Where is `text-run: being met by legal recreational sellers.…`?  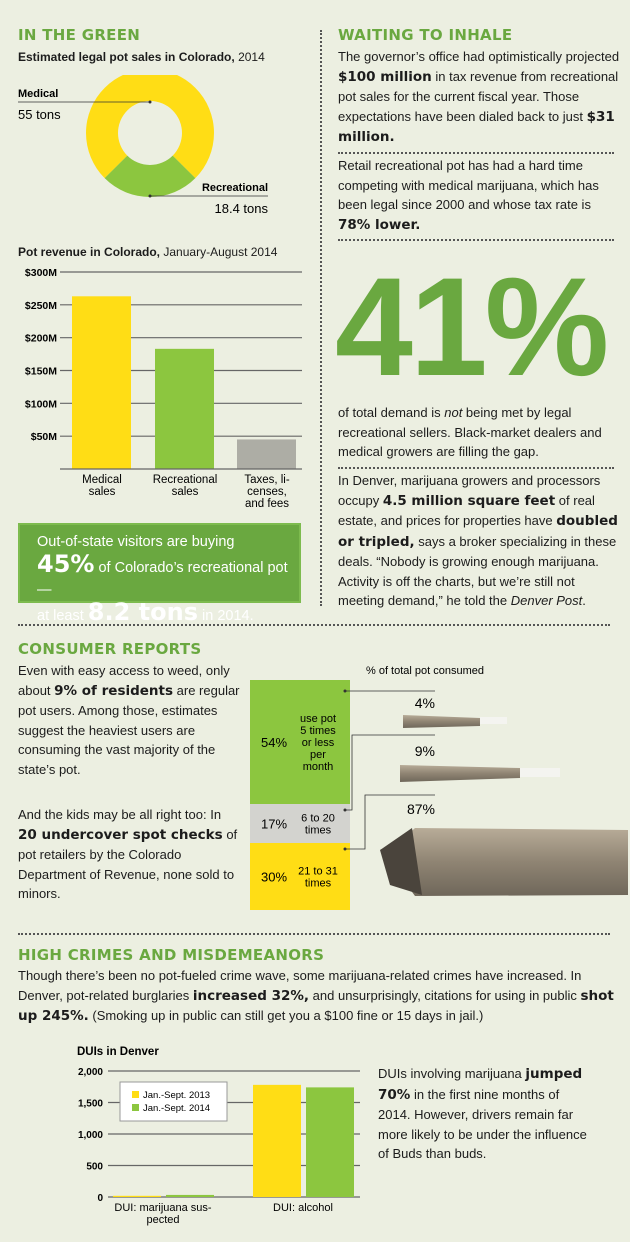
text-run: being met by legal recreational sellers.… is located at coordinates (470, 432).